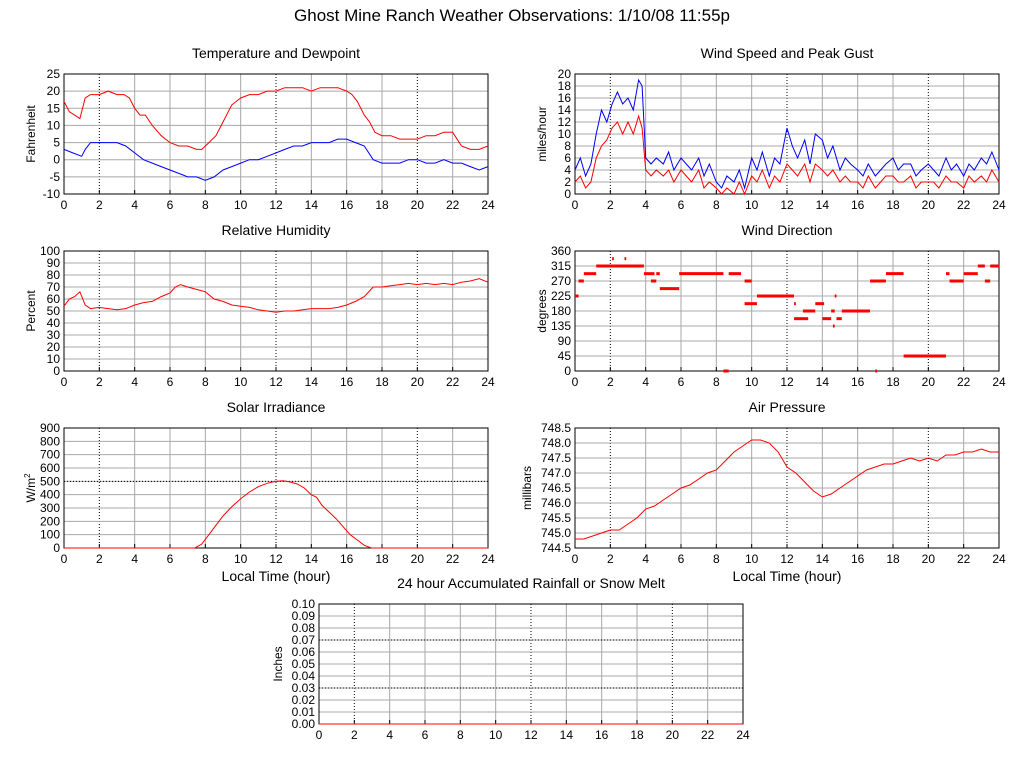 The image size is (1024, 768). I want to click on pressure-ytick-label: 747.5, so click(556, 458).